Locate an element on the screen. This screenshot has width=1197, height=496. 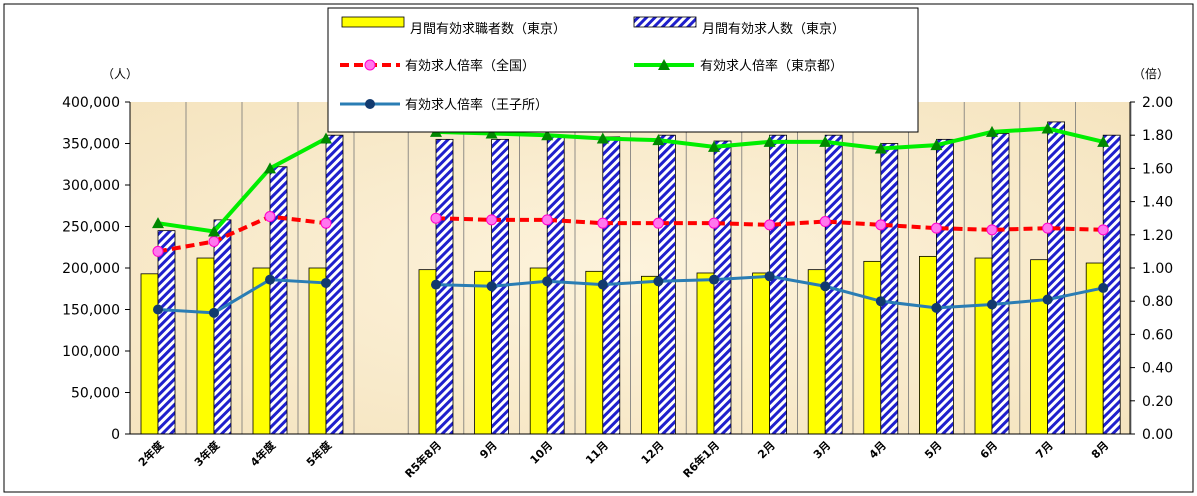
left-tick-label: 350,000 is located at coordinates (91, 145).